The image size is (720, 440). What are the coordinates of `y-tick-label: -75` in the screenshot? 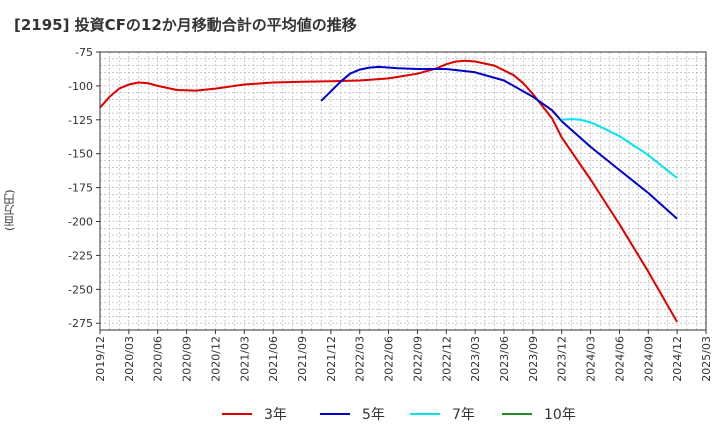 It's located at (84, 52).